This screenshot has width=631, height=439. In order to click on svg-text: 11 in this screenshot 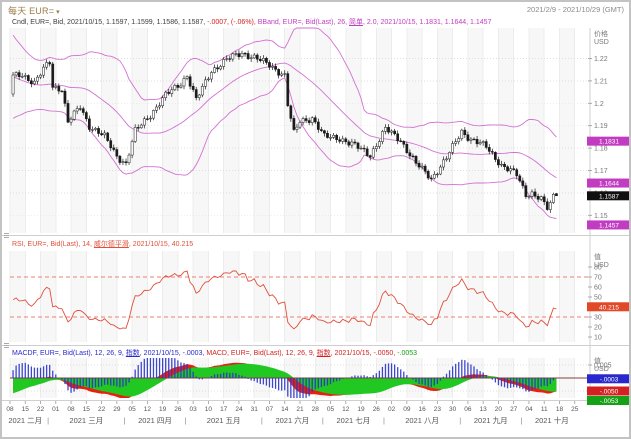, I will do `click(544, 409)`.